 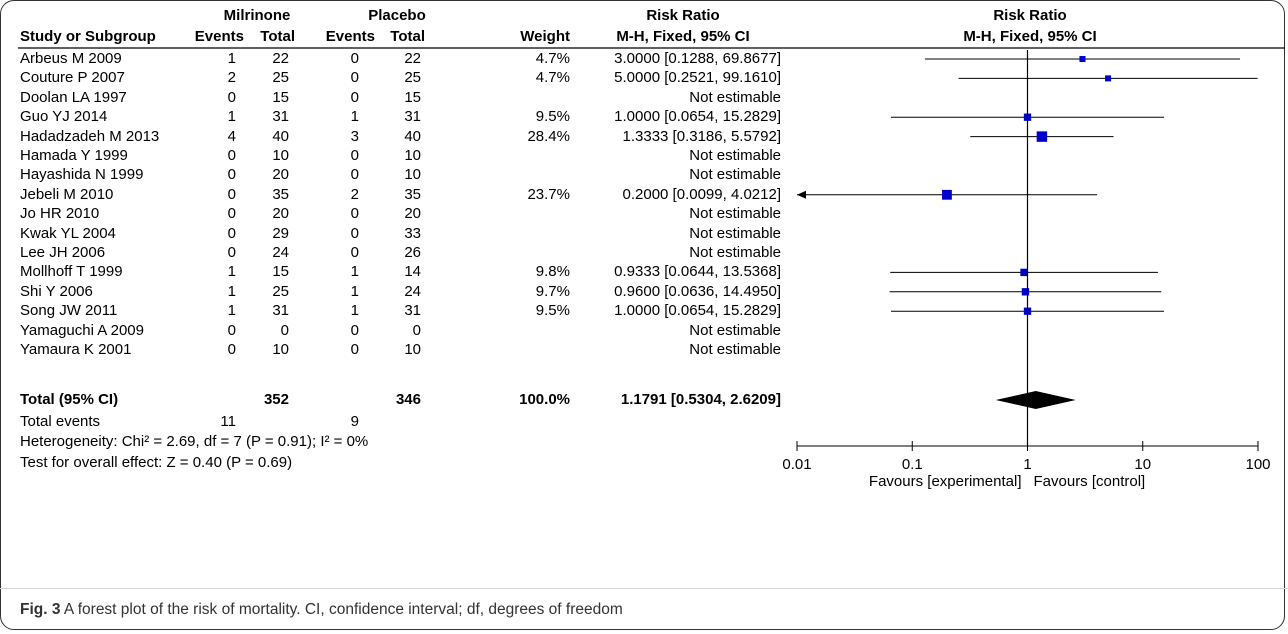 I want to click on total-placebo: 15, so click(x=412, y=97).